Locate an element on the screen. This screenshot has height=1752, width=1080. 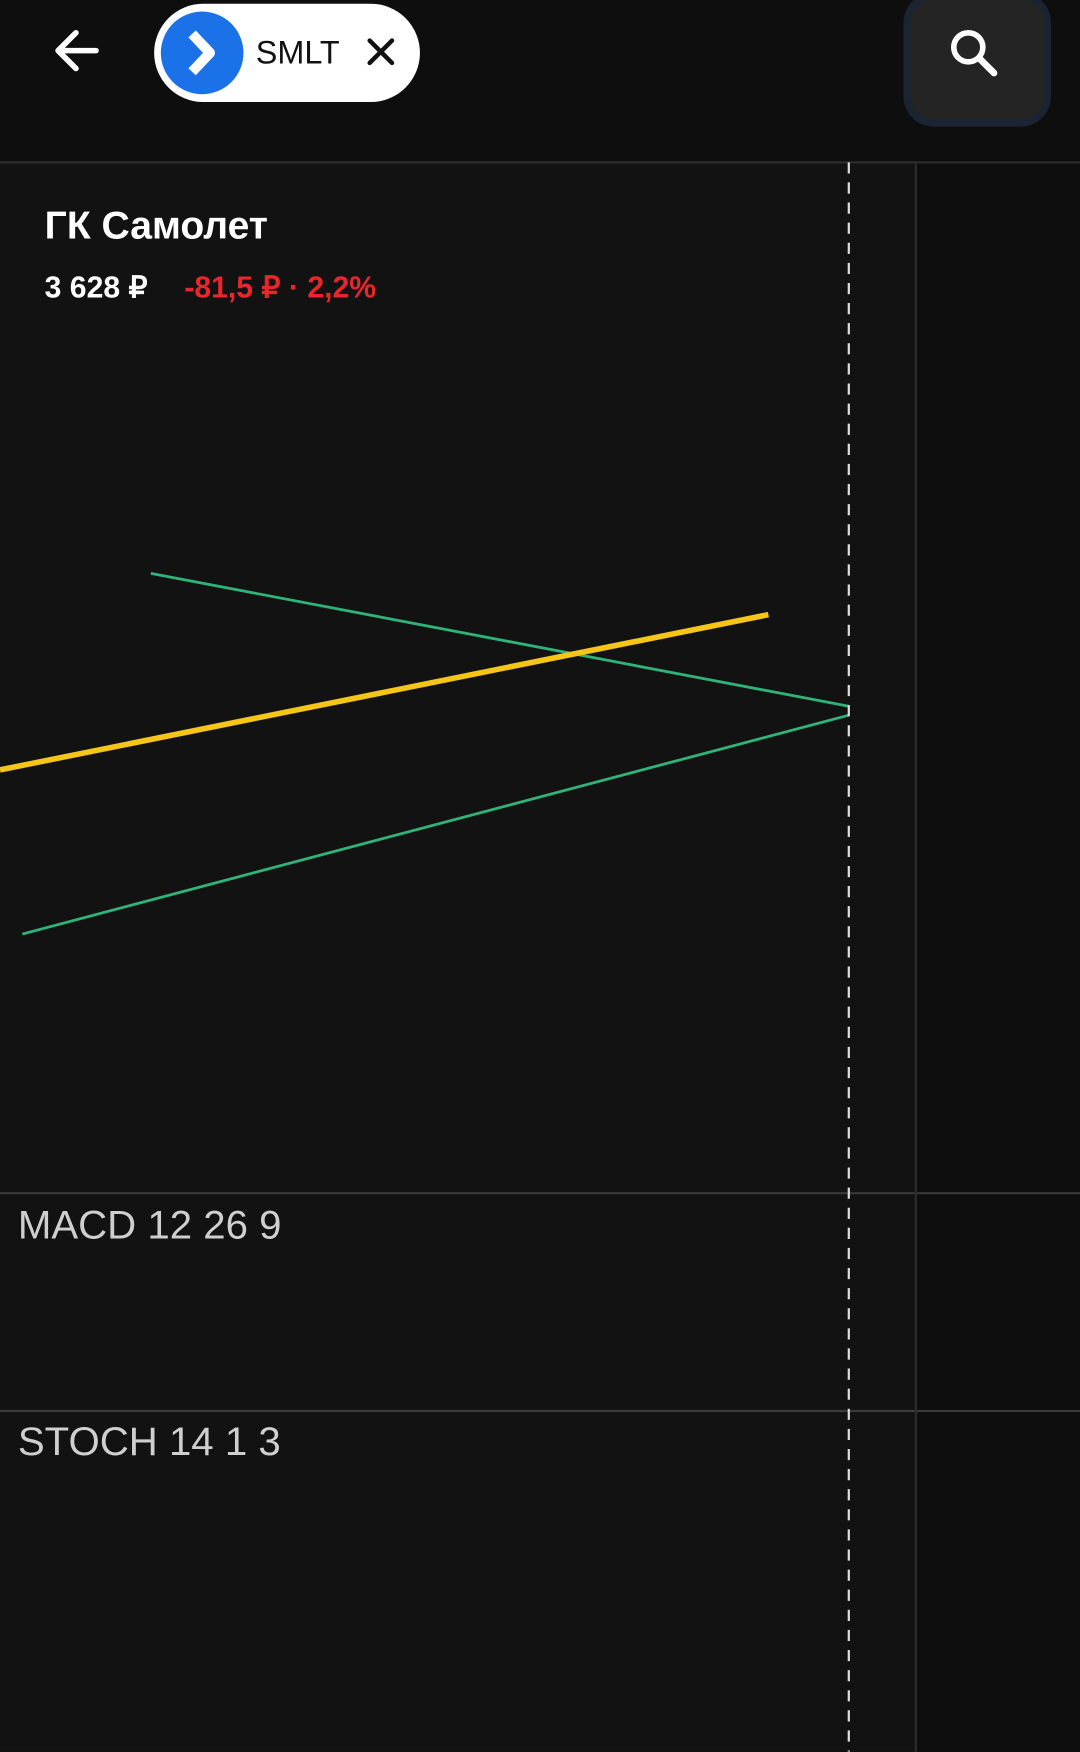
chip-close is located at coordinates (381, 52).